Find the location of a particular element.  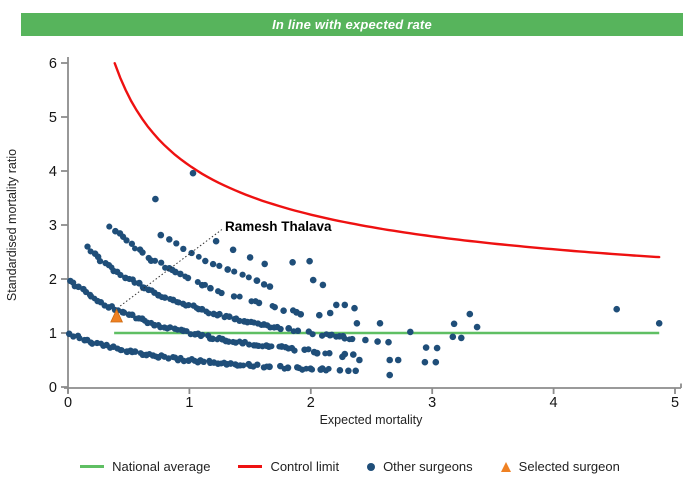

selected-surgeon-marker is located at coordinates (117, 315).